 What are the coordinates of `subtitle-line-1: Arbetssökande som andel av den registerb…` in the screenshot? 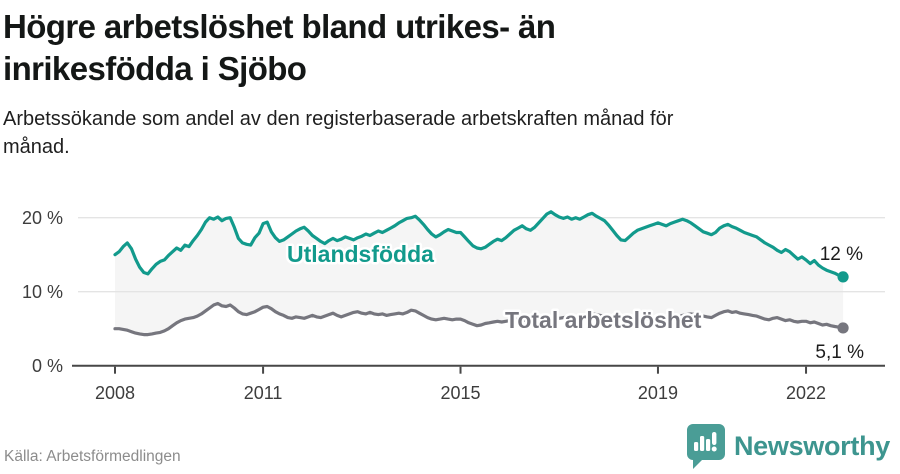 It's located at (338, 118).